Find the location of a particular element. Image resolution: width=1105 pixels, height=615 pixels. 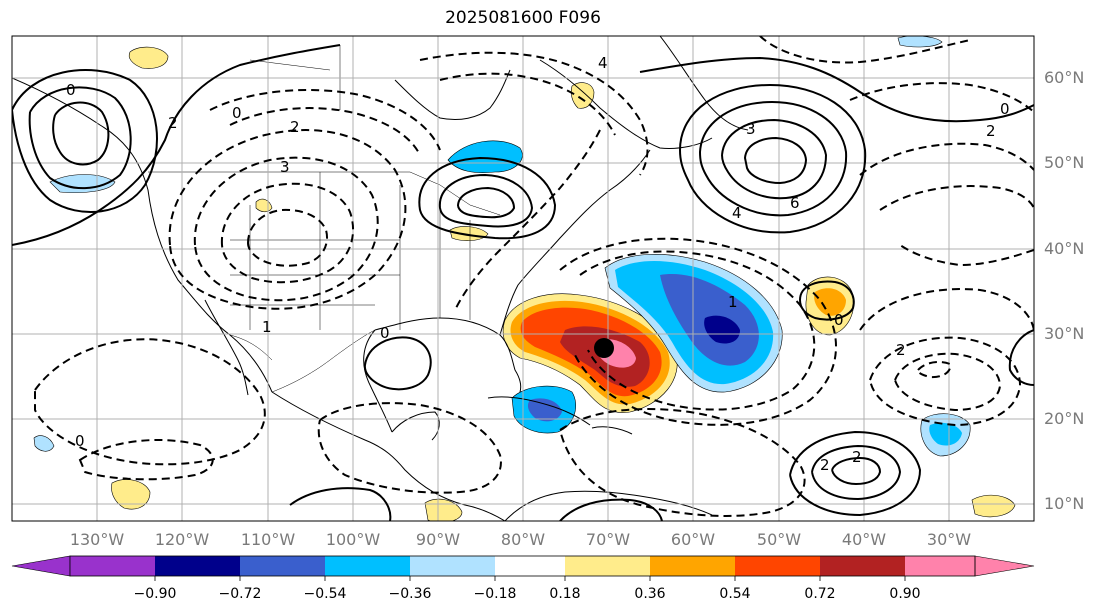

colorbar-tick-label: −0.18 is located at coordinates (495, 594).